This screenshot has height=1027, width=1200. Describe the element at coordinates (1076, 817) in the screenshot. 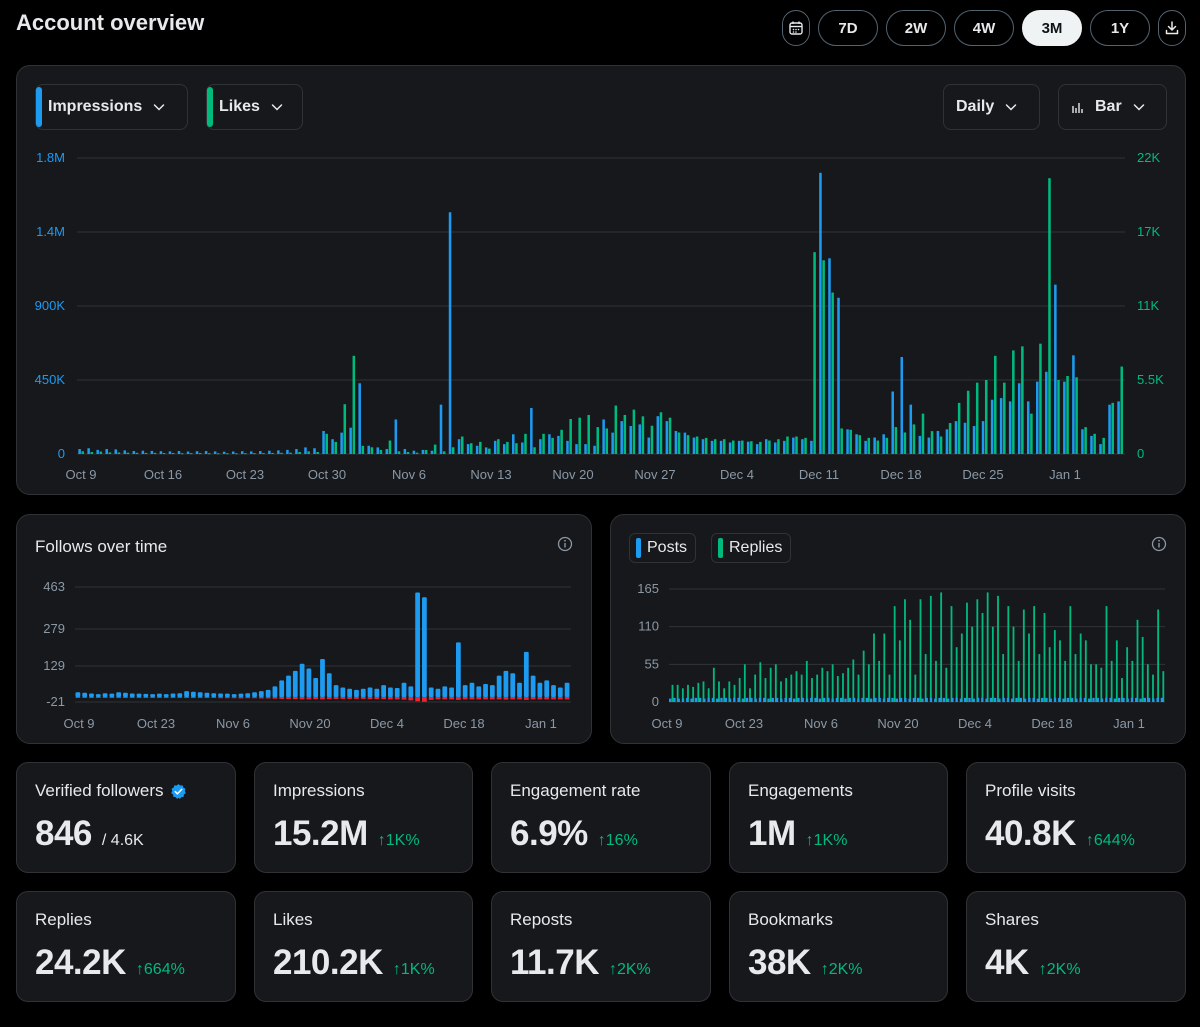

I see `card-profile-visits: Profile visits 40.8K ↑644%` at that location.